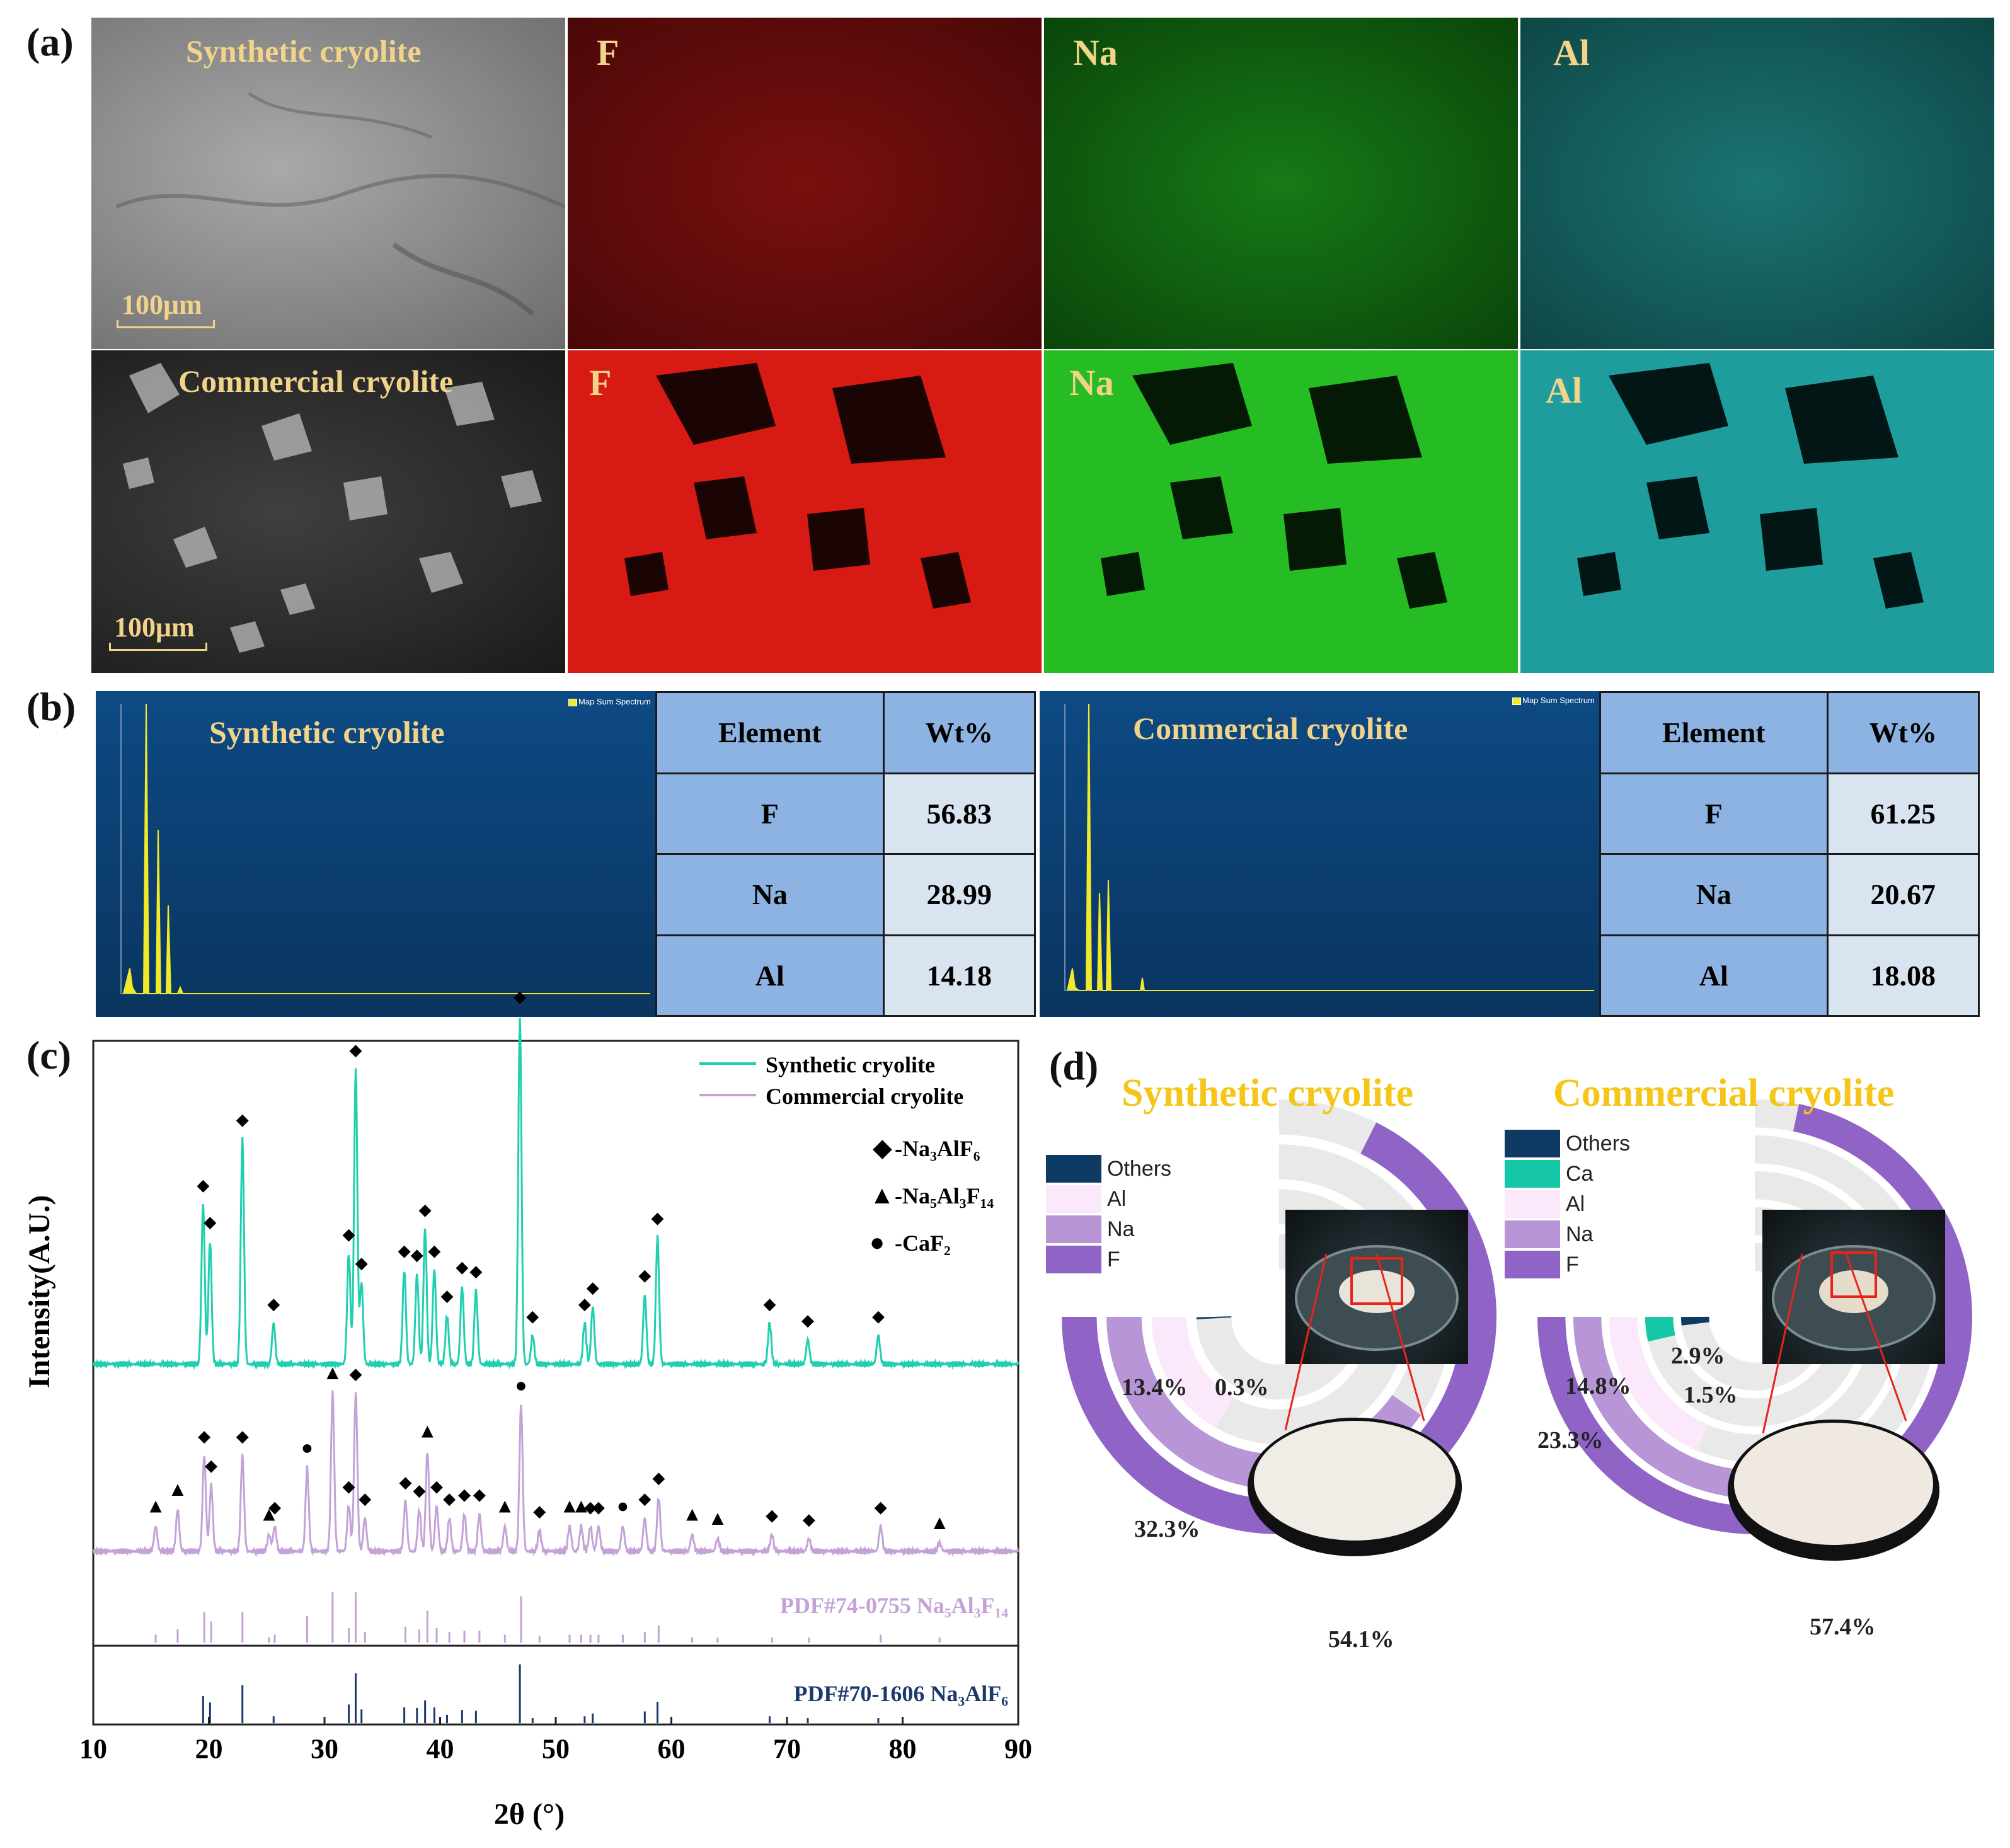 The width and height of the screenshot is (2010, 1848). Describe the element at coordinates (882, 1195) in the screenshot. I see `marker-symbol-na5al3f14: ▲` at that location.